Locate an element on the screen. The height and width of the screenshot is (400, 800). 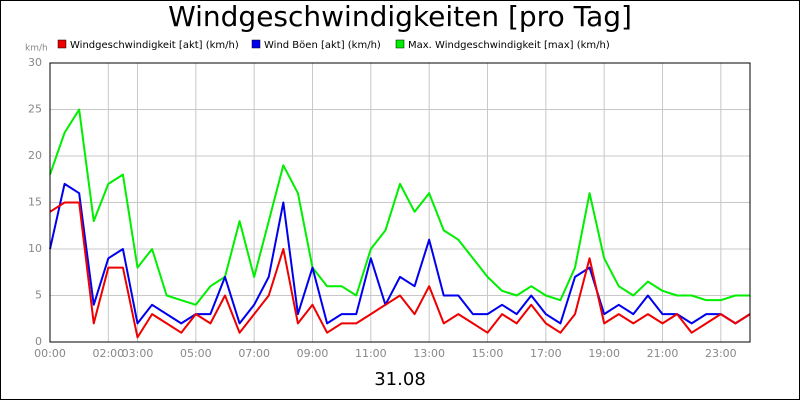
x-tick-label: 17:00 is located at coordinates (546, 353).